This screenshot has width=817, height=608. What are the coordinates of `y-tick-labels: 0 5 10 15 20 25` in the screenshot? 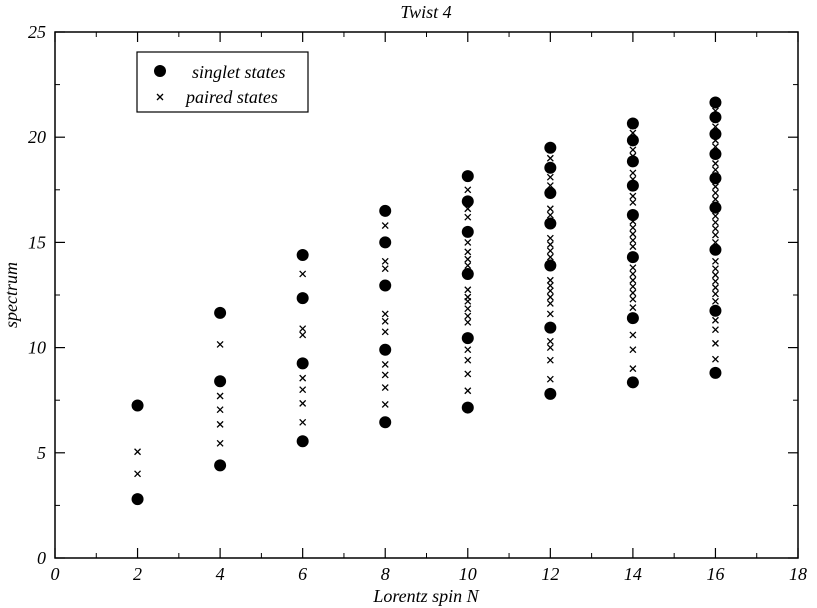 It's located at (37, 295).